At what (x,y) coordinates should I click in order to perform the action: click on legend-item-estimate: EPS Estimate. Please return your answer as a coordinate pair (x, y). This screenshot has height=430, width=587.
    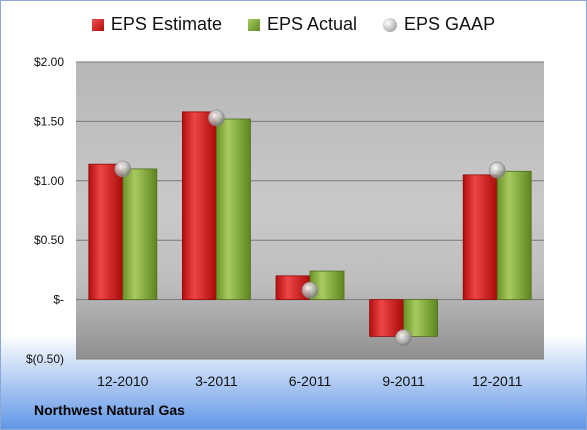
    Looking at the image, I should click on (156, 24).